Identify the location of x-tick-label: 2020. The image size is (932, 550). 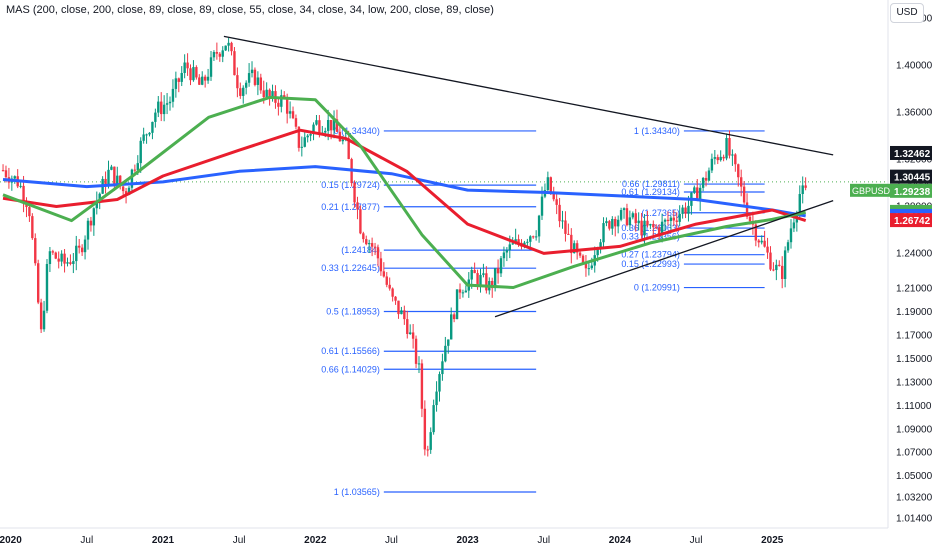
(11, 540).